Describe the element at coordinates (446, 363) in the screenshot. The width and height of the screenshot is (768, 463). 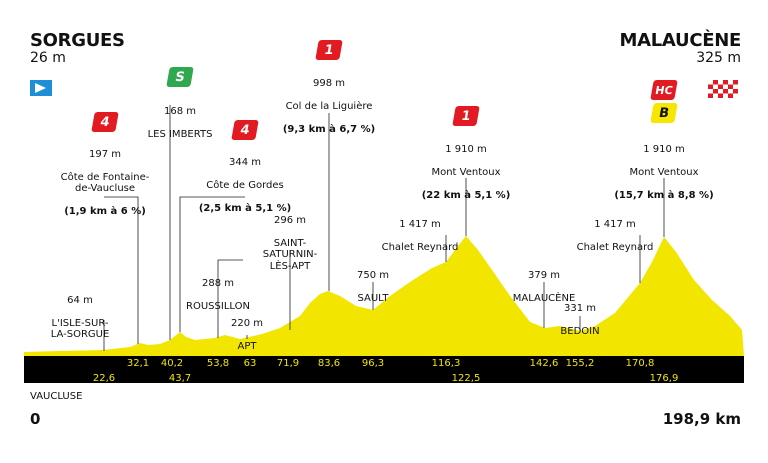
I see `km-marker: 116,3` at that location.